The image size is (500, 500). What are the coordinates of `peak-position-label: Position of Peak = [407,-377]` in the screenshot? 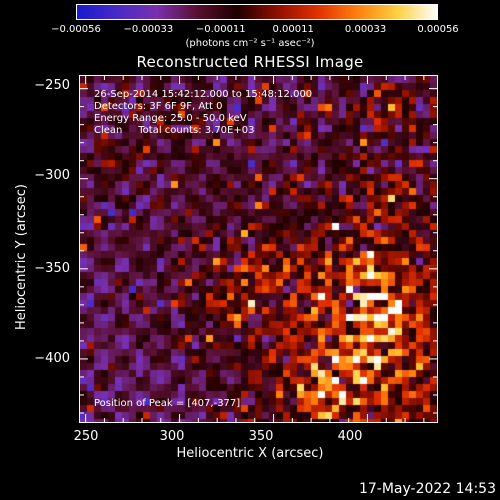 It's located at (167, 403).